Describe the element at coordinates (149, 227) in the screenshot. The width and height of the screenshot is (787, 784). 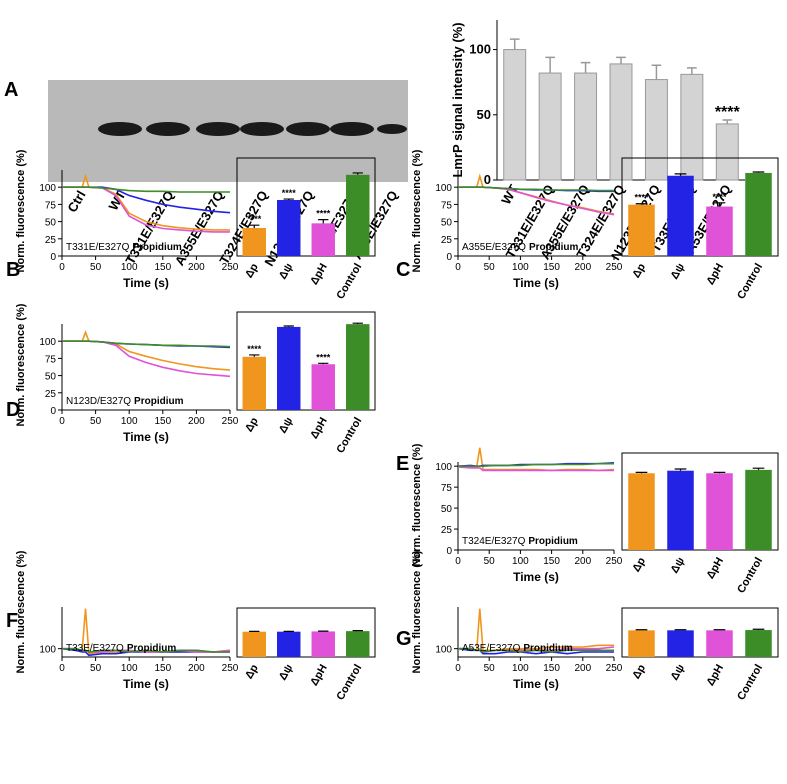
I see `lane-label: T331E/E327Q` at that location.